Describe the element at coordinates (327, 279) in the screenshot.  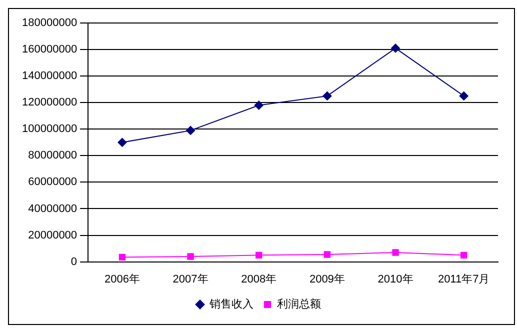
I see `x-tick-label: 2009年` at that location.